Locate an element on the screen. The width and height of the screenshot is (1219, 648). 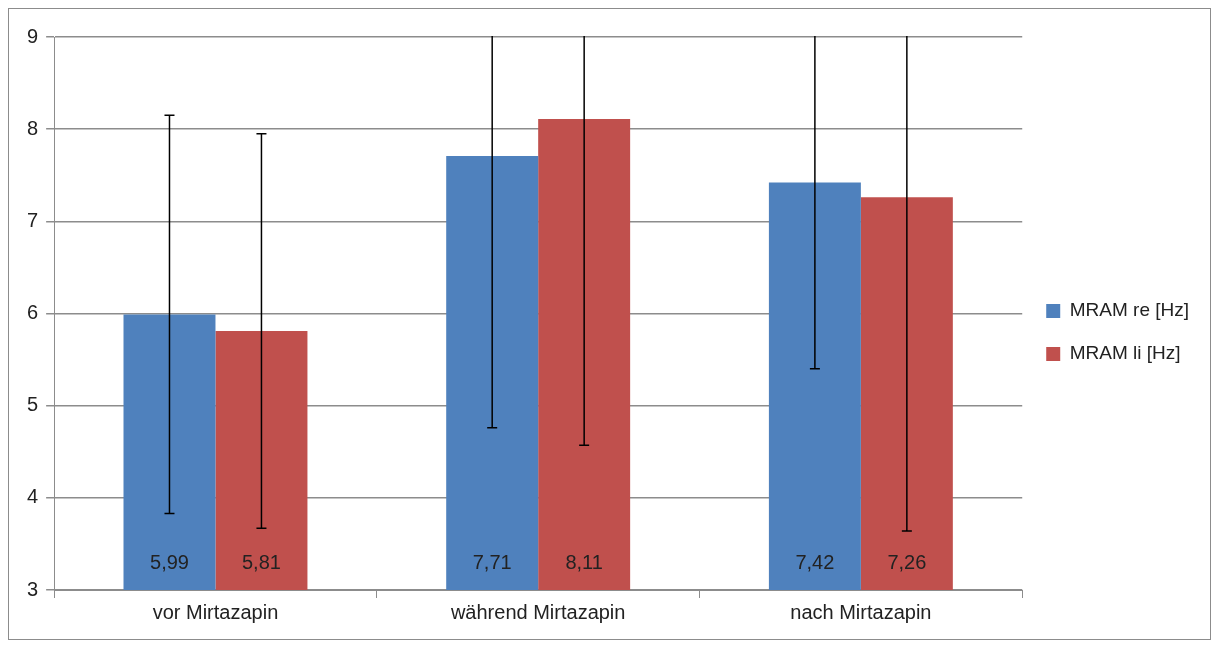
y-tick-label: 4 is located at coordinates (33, 496).